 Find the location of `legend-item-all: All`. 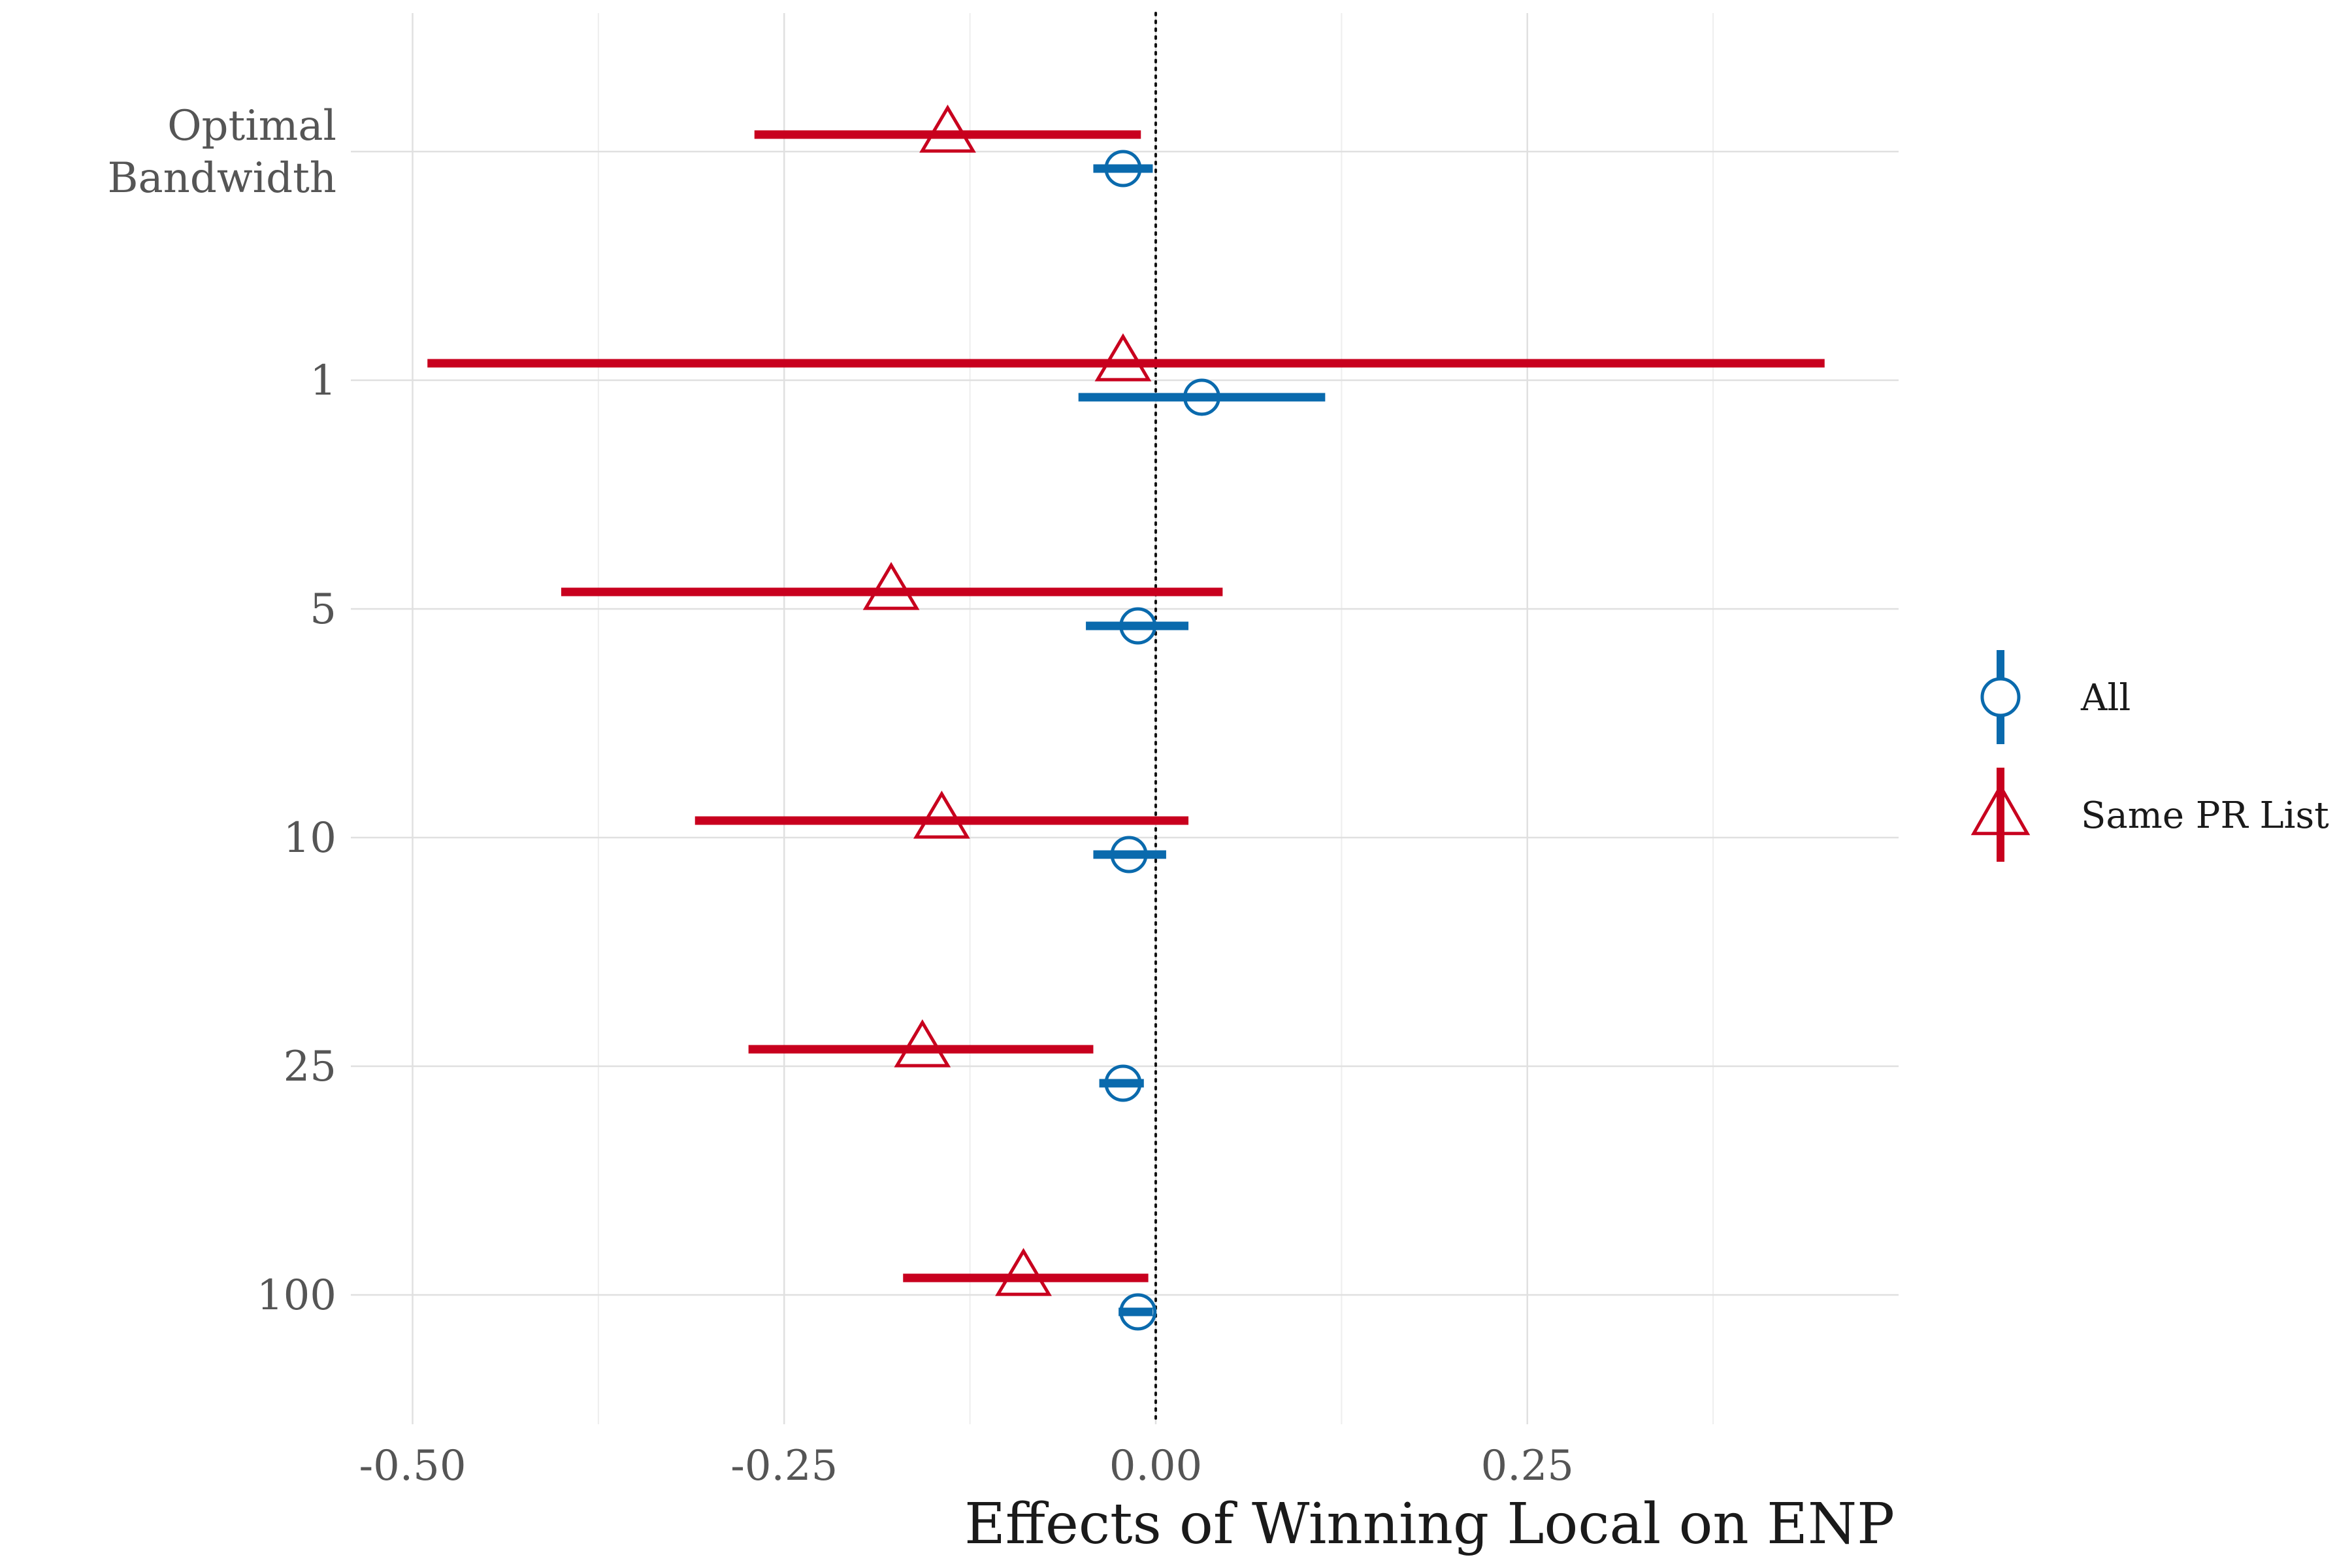

legend-item-all: All is located at coordinates (2055, 697).